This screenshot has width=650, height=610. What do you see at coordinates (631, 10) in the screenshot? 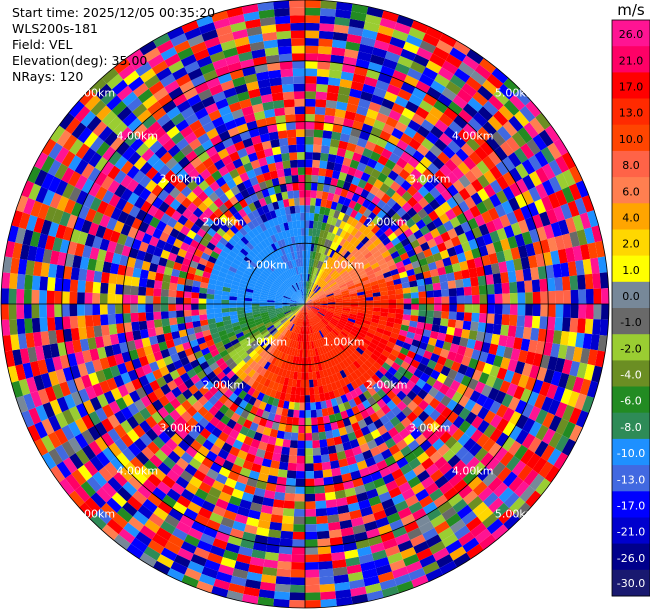
I see `colorbar-unit: m/s` at bounding box center [631, 10].